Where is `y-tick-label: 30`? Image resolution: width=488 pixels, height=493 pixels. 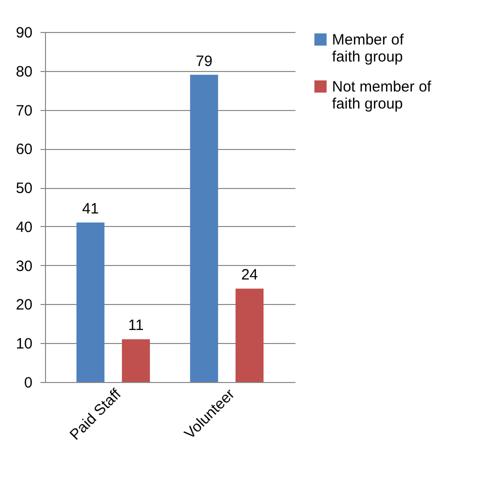
y-tick-label: 30 is located at coordinates (24, 266).